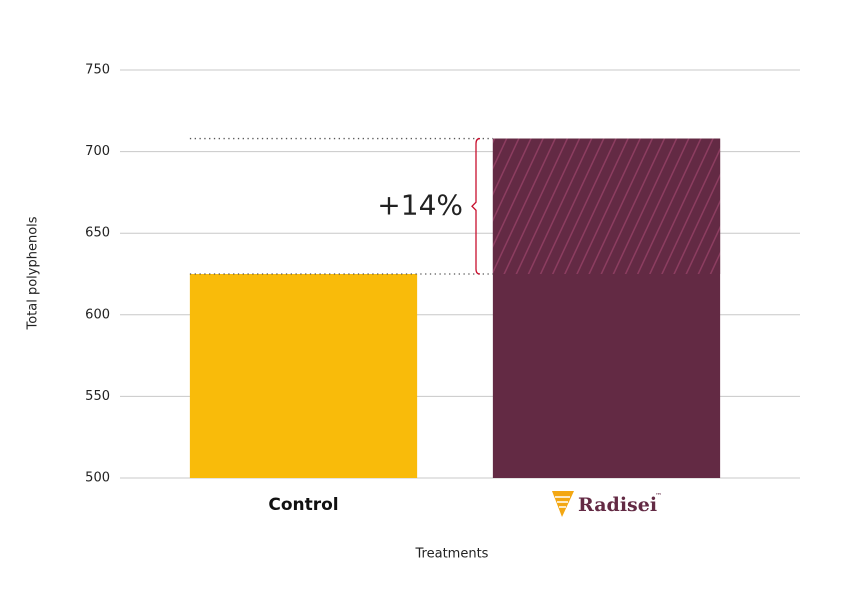 The width and height of the screenshot is (842, 595). What do you see at coordinates (97, 70) in the screenshot?
I see `y-tick-label: 750` at bounding box center [97, 70].